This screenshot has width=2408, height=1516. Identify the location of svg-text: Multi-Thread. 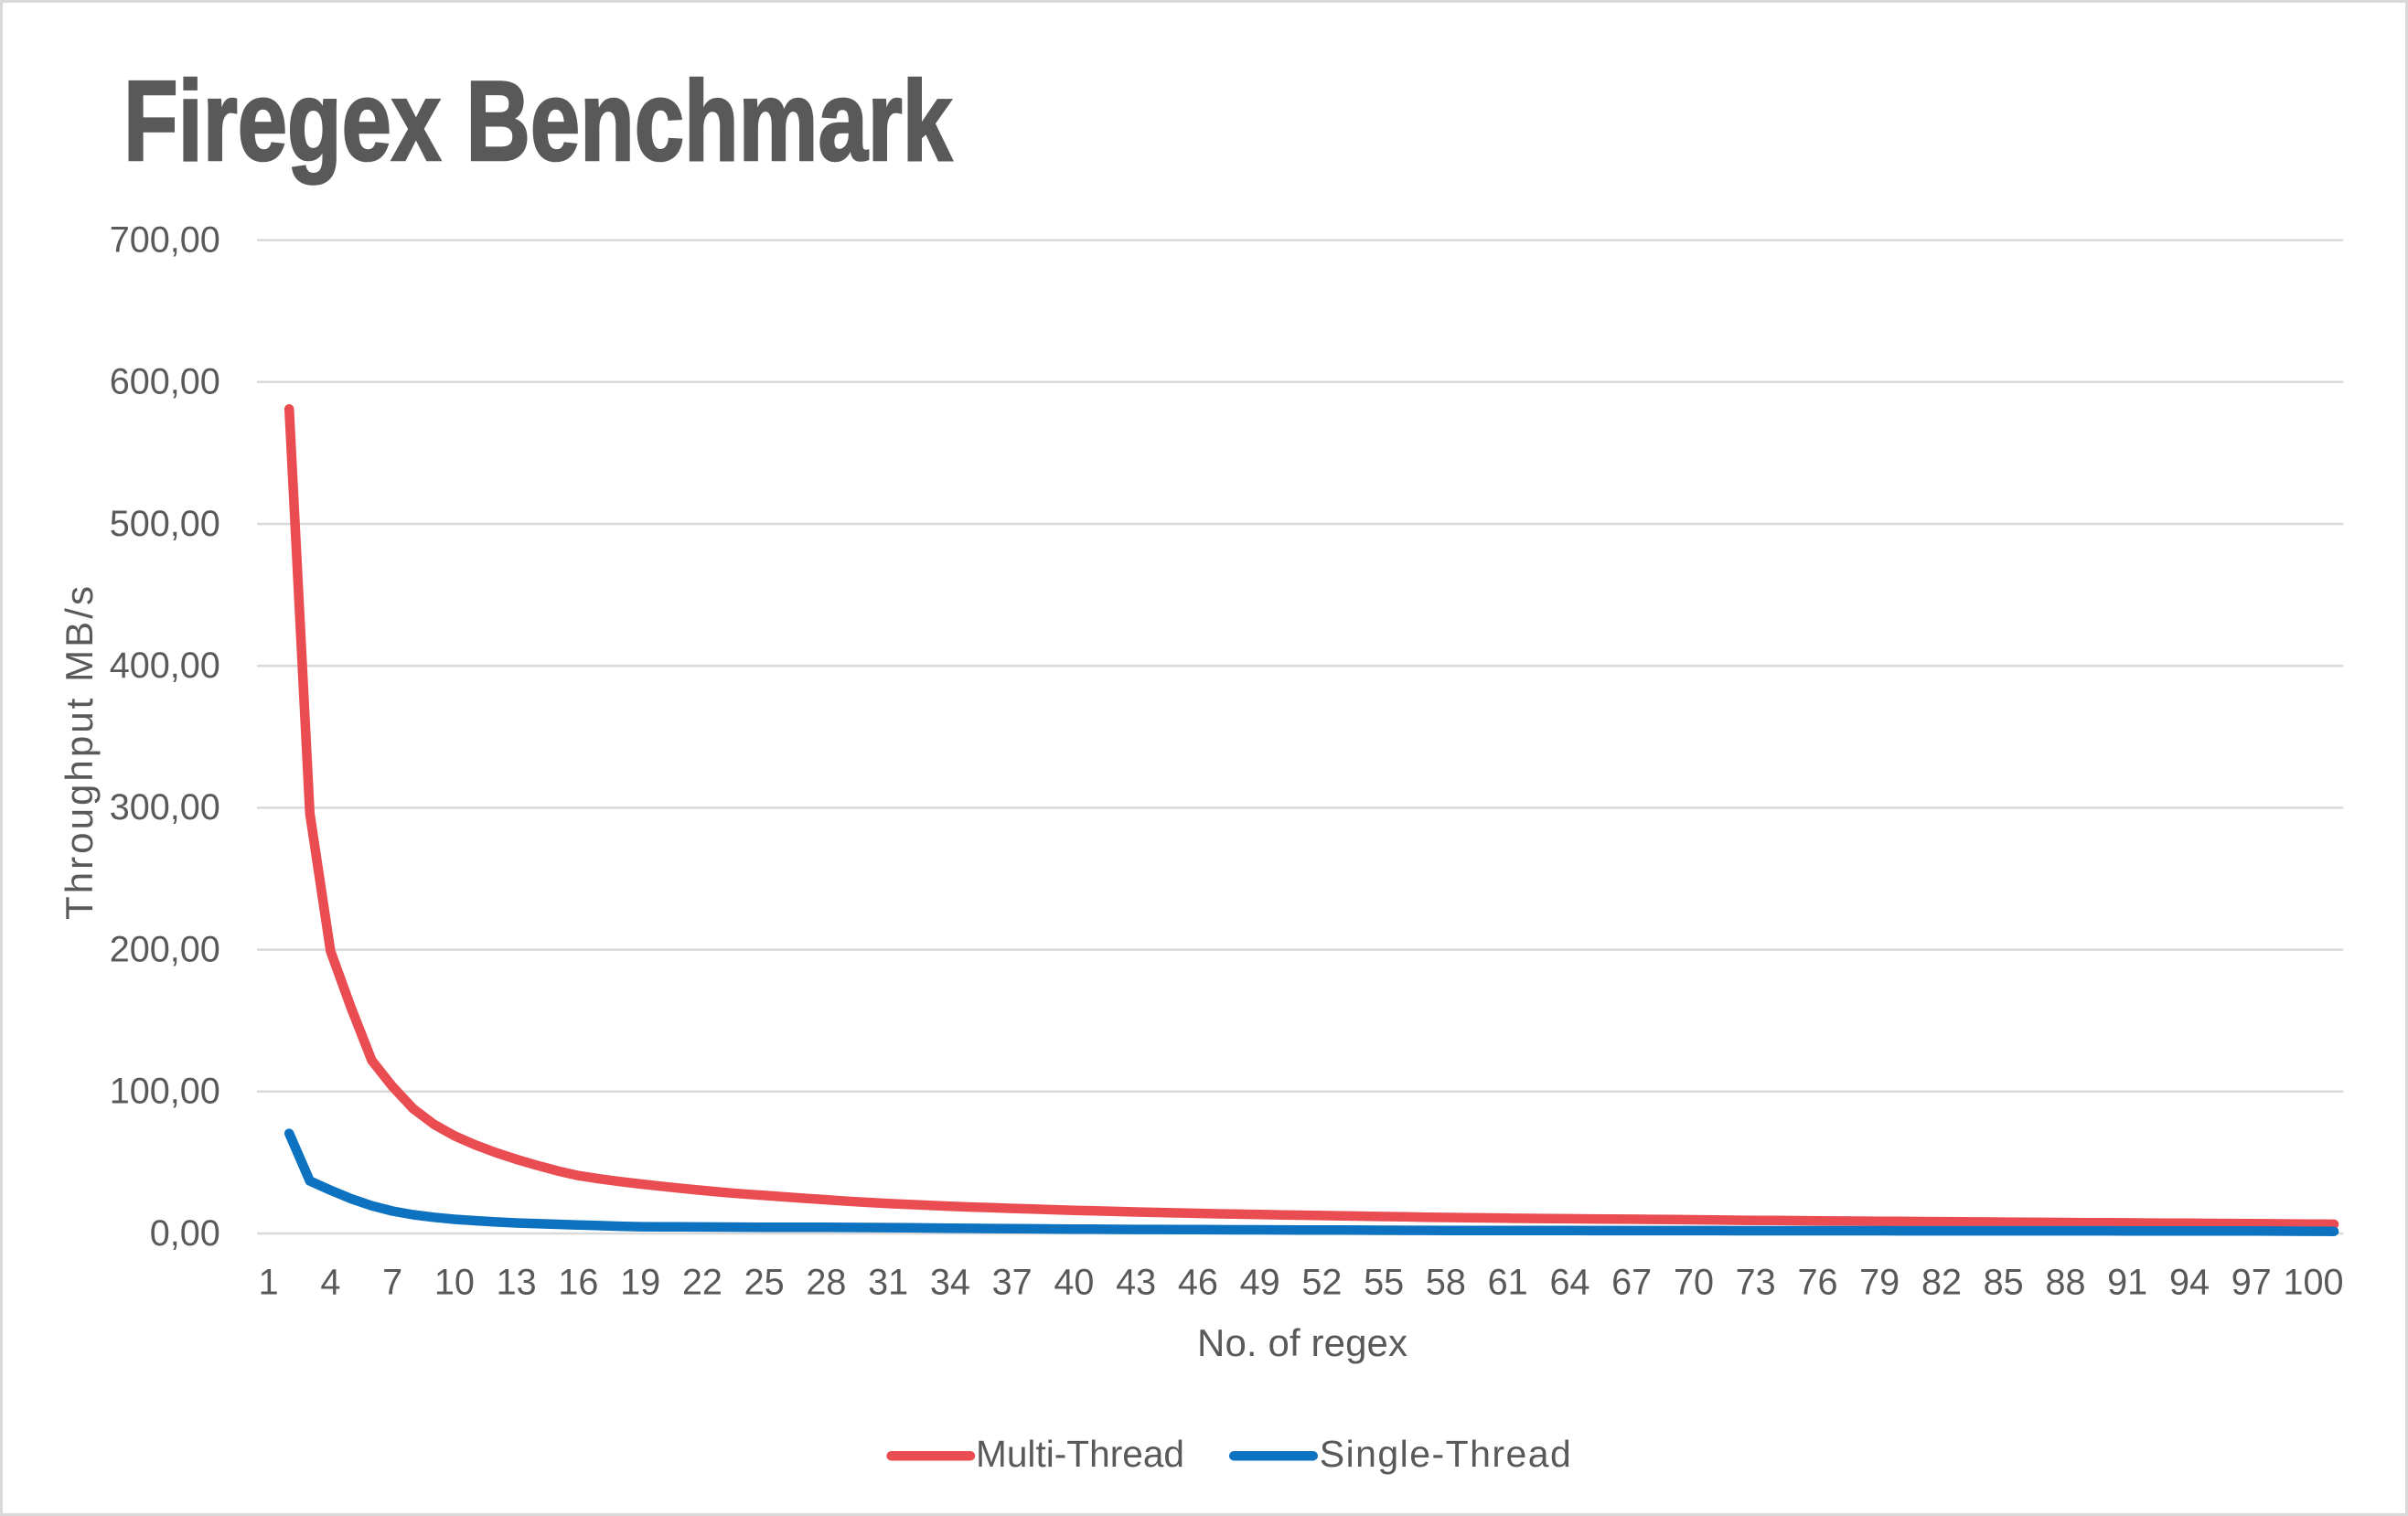
(1080, 1454).